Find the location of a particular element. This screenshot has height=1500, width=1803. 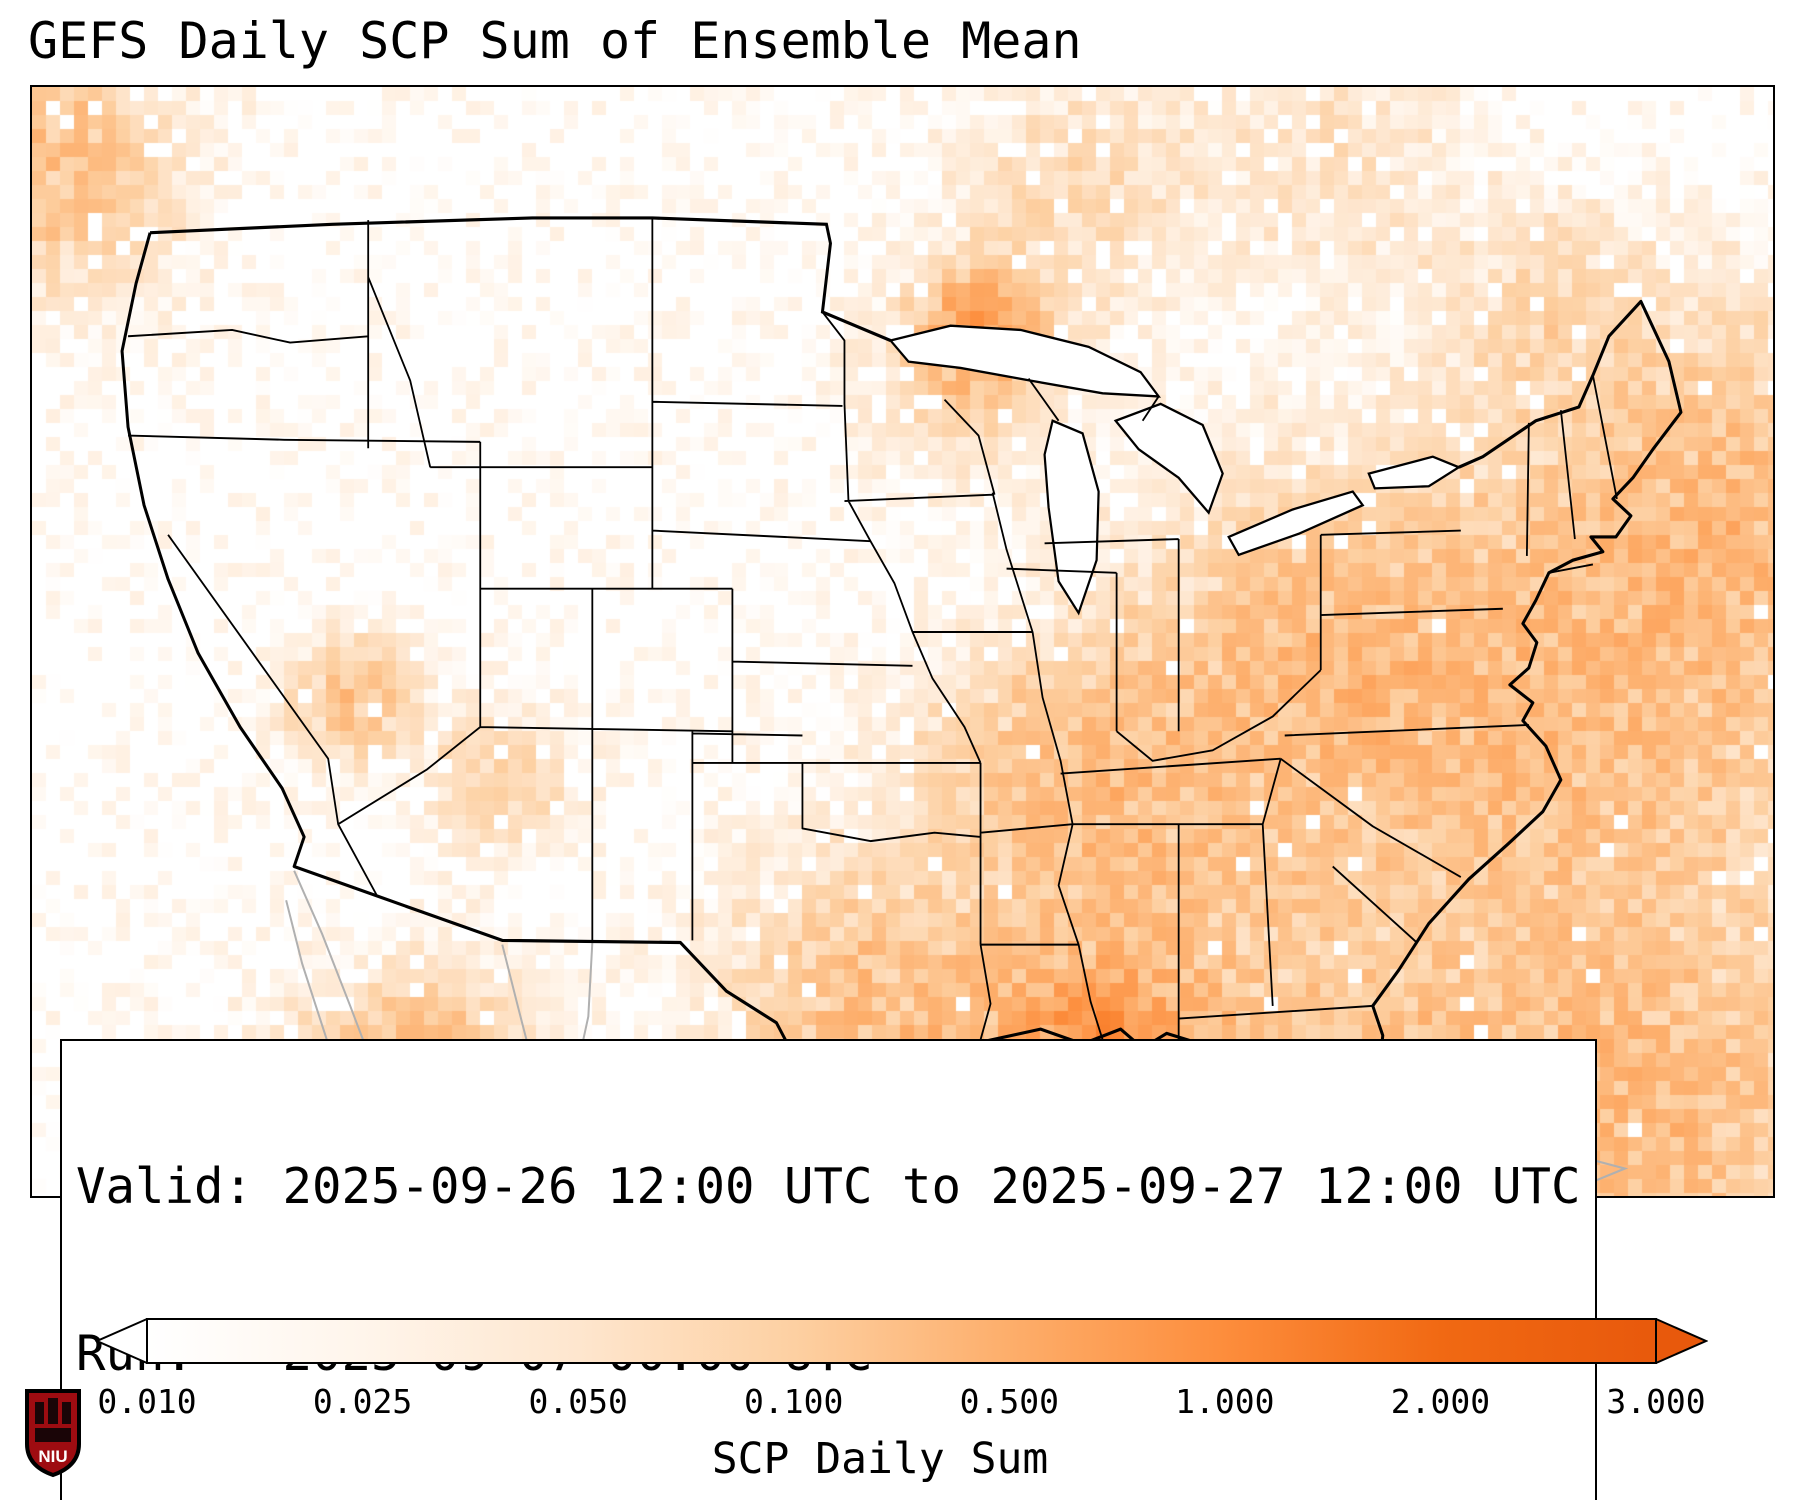

colorbar-ticks: 0.010 0.025 0.050 0.100 0.500 1.000 2.000 3.000 is located at coordinates (901, 1402).